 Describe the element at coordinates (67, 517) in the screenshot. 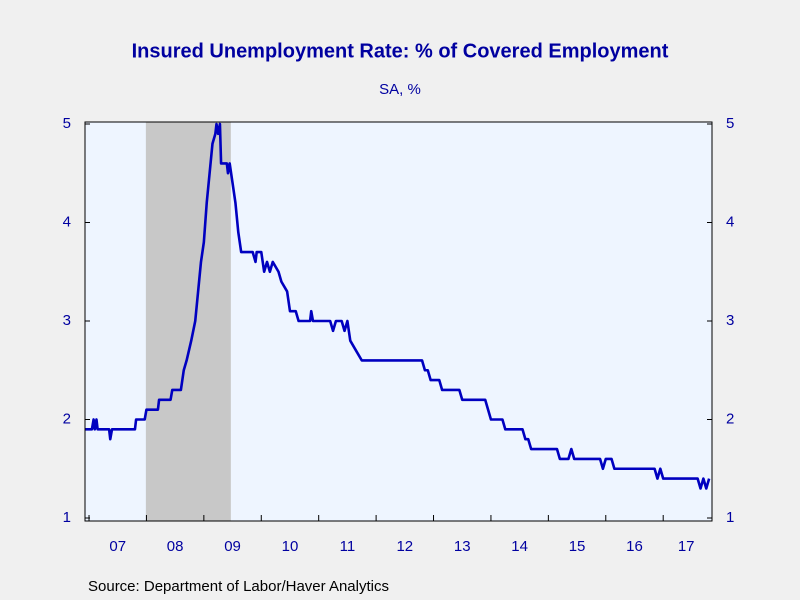

I see `y-tick-label: 1` at that location.